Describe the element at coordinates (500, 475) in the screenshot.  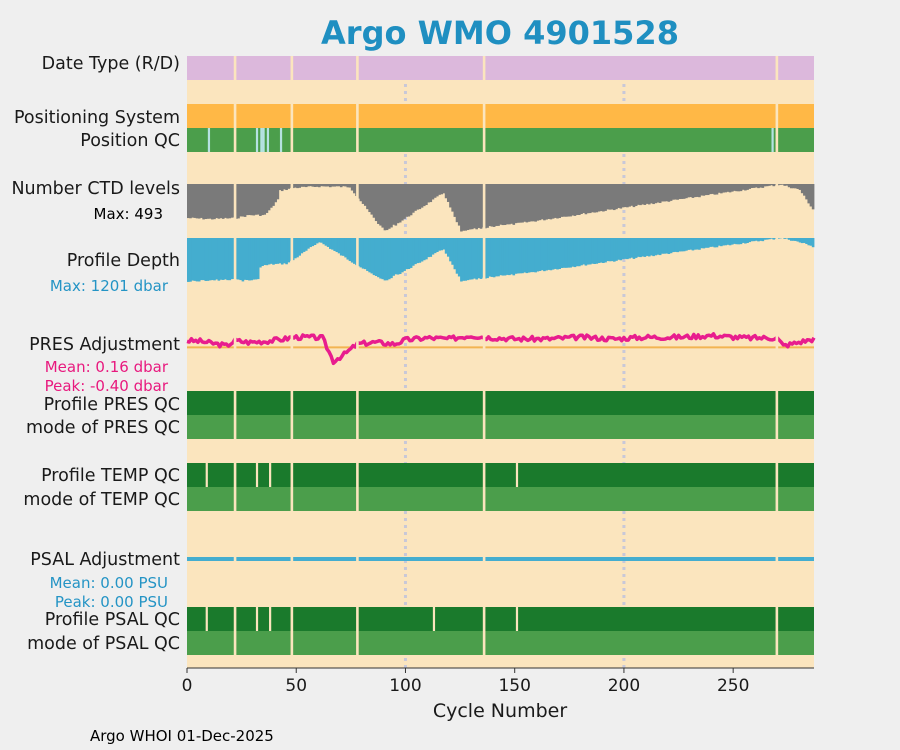
I see `band-prof_temp_qc` at that location.